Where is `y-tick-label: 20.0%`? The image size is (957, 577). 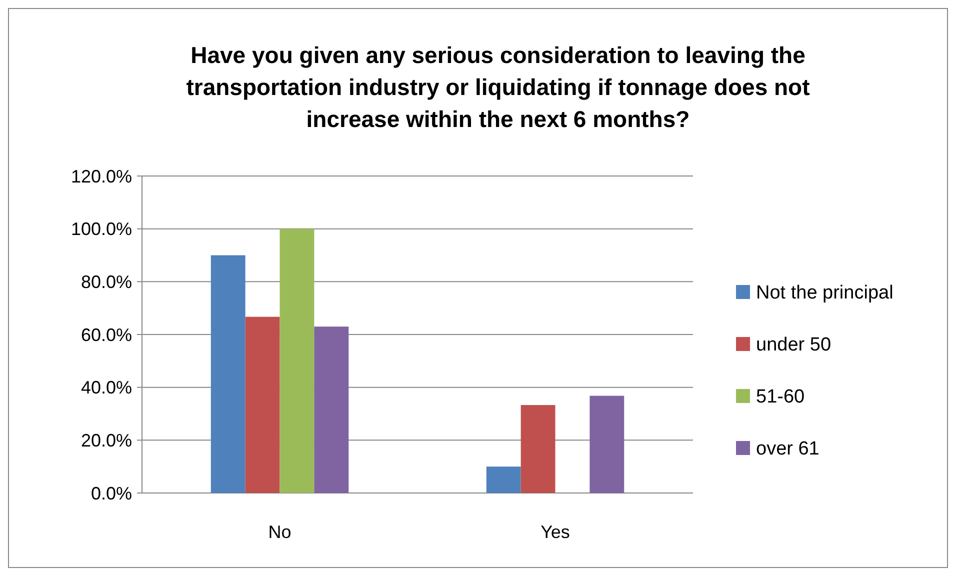
y-tick-label: 20.0% is located at coordinates (106, 440).